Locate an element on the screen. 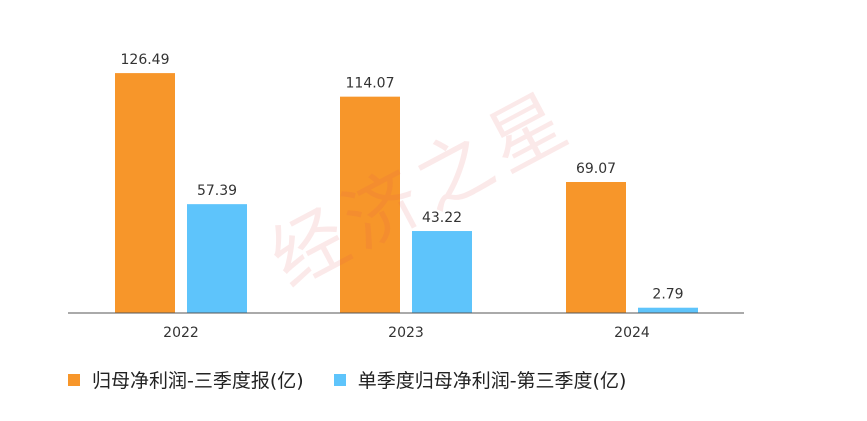 Image resolution: width=867 pixels, height=421 pixels. x-tick-label-2024: 2024 is located at coordinates (632, 333).